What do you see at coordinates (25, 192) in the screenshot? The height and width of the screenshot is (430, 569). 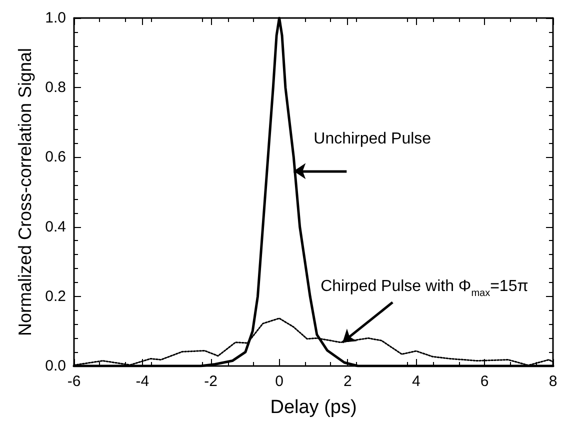 I see `y-axis-title: Normalized Cross-correlation Signal` at bounding box center [25, 192].